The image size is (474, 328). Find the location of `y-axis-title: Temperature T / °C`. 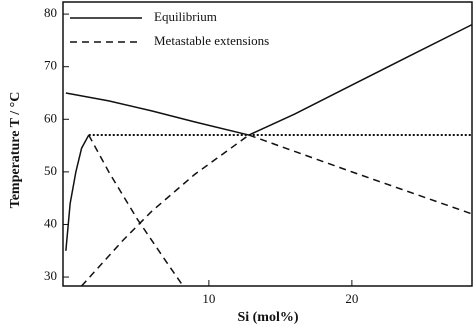

y-axis-title: Temperature T / °C is located at coordinates (15, 150).